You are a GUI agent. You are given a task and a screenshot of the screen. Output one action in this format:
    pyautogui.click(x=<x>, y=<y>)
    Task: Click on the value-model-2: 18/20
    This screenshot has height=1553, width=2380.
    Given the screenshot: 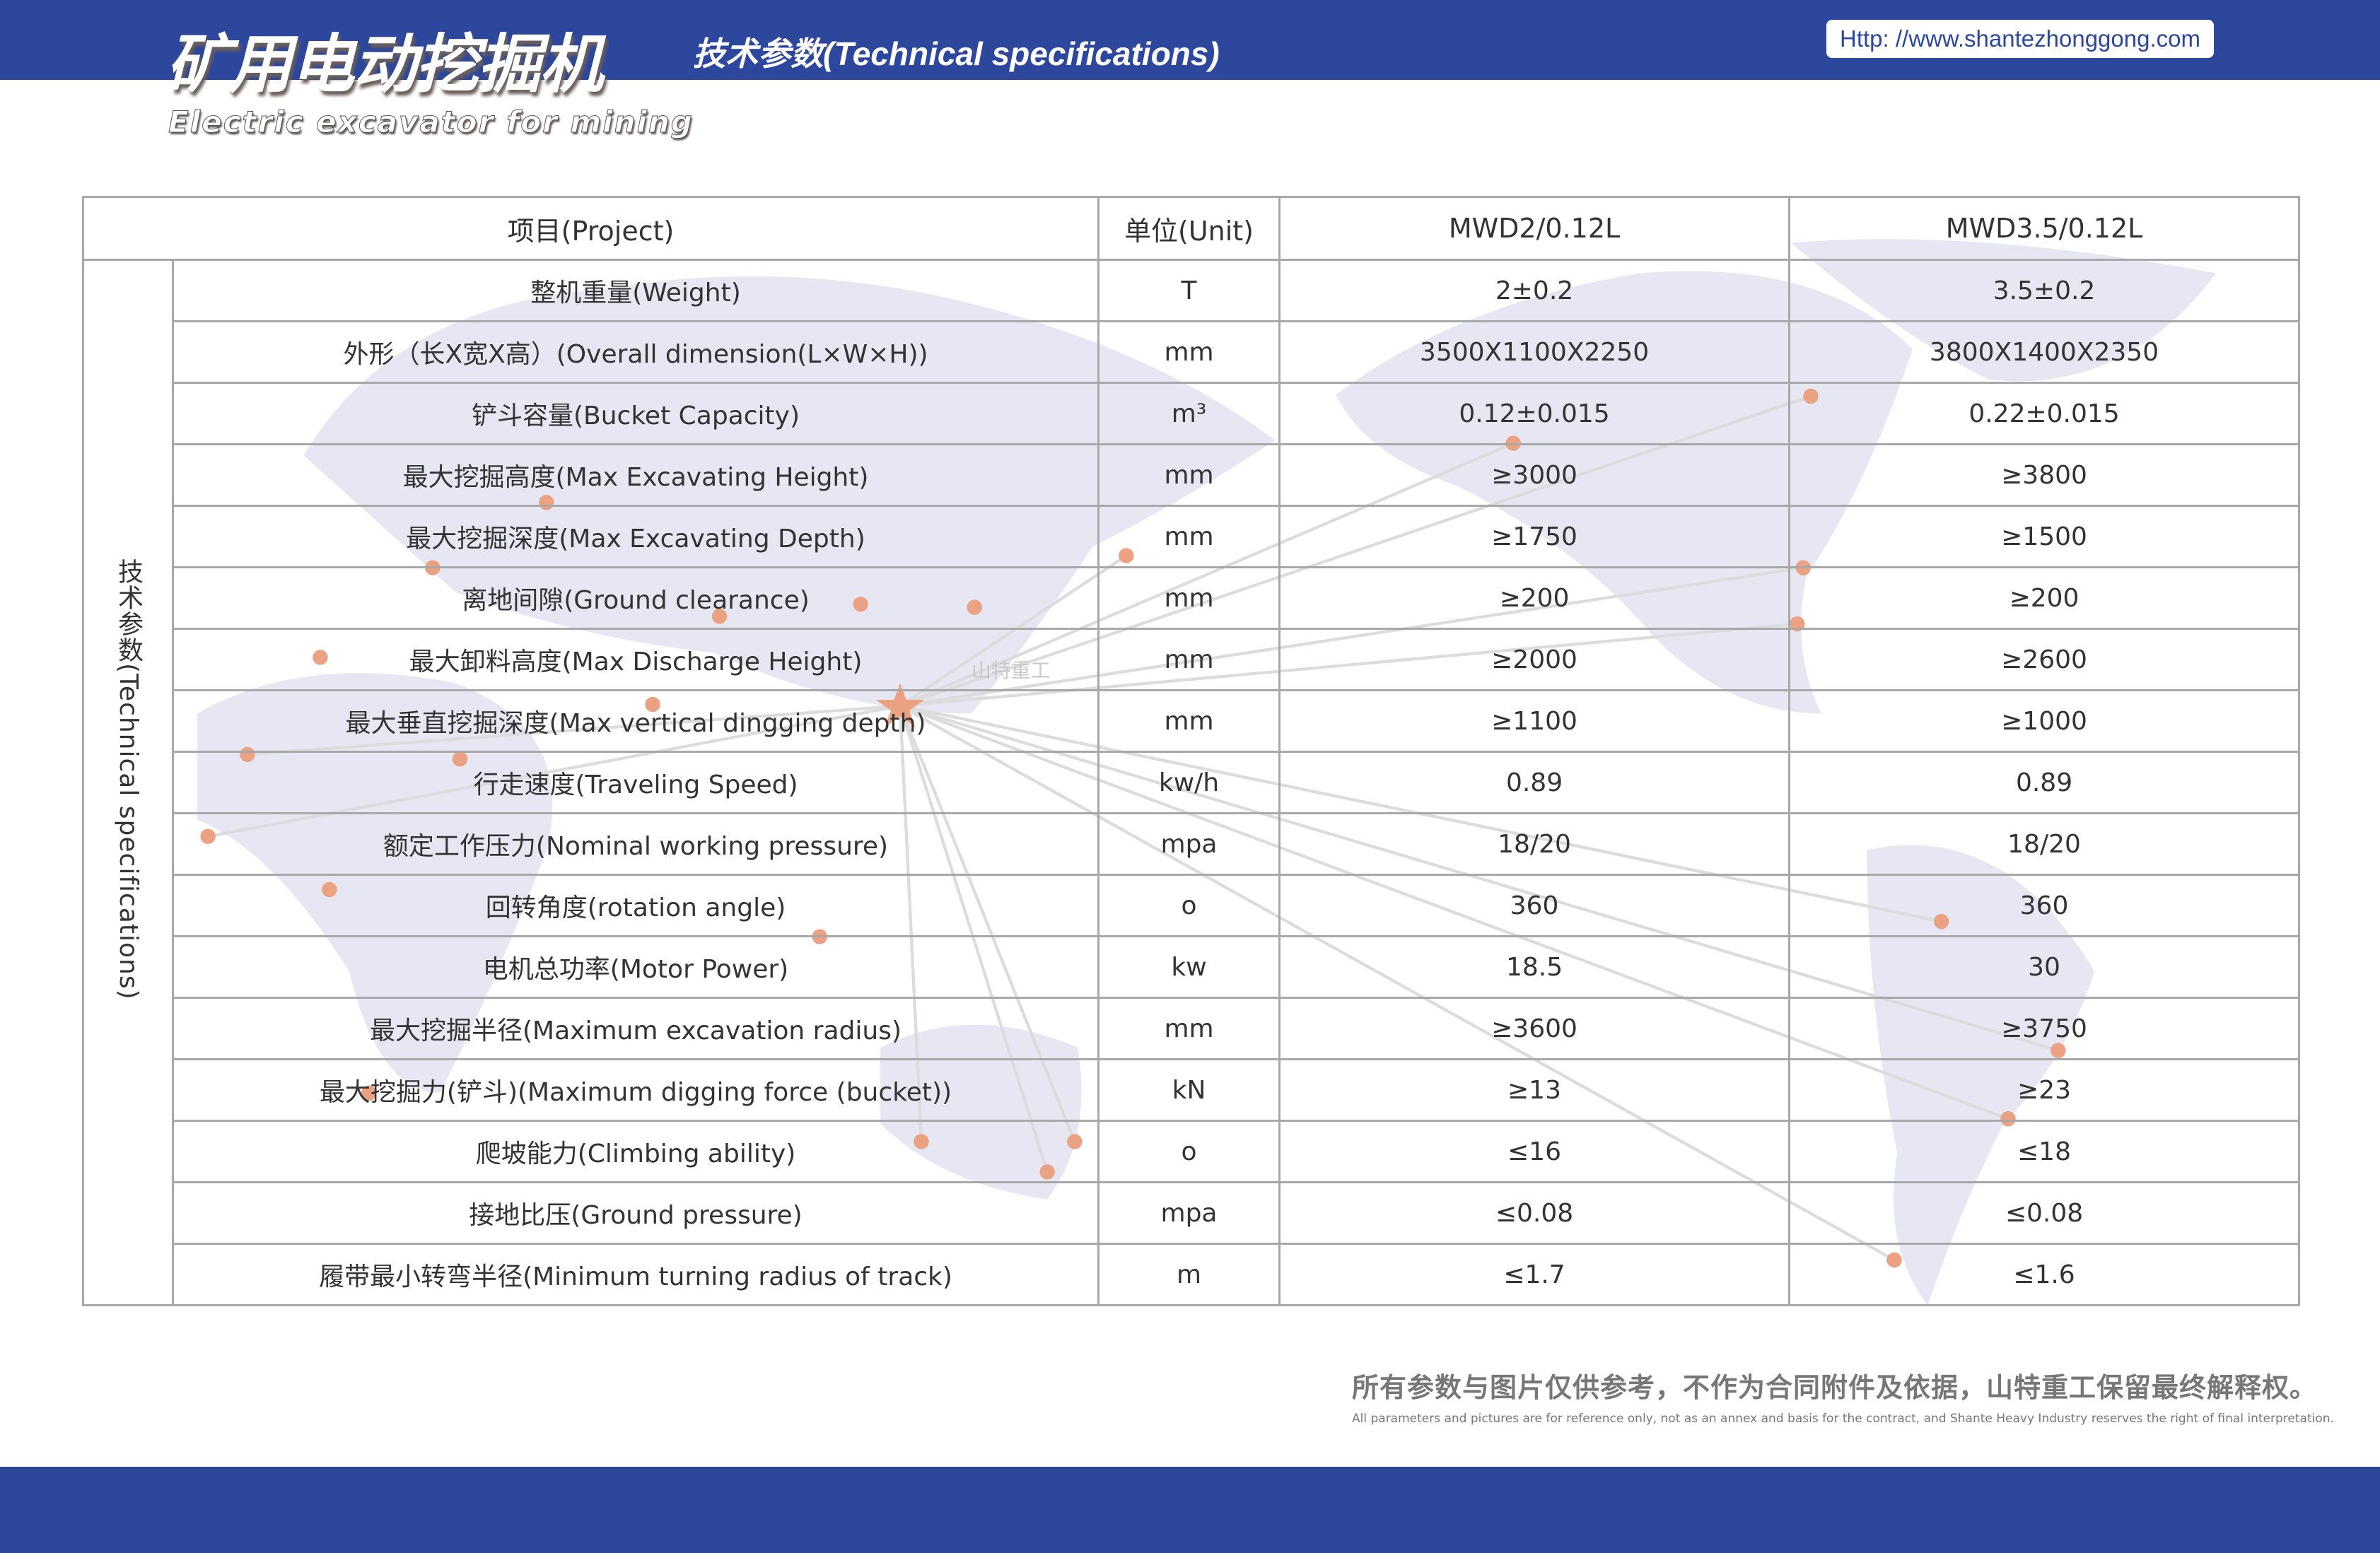 What is the action you would take?
    pyautogui.click(x=2045, y=844)
    